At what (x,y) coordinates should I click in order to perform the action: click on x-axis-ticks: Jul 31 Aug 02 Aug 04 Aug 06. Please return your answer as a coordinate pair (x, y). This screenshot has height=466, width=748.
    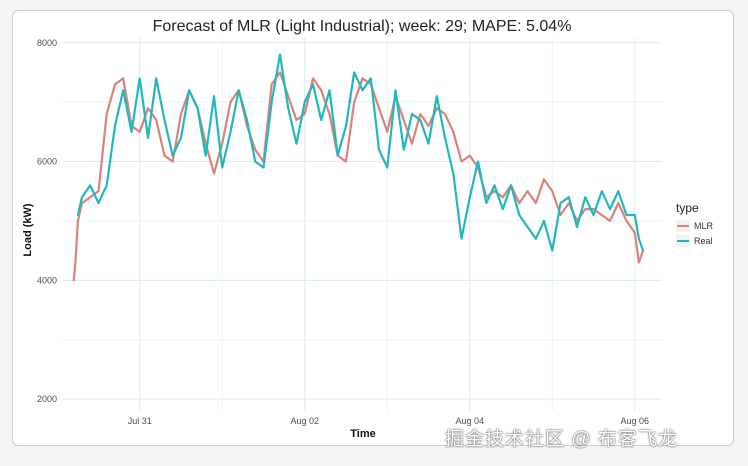
    Looking at the image, I should click on (388, 421).